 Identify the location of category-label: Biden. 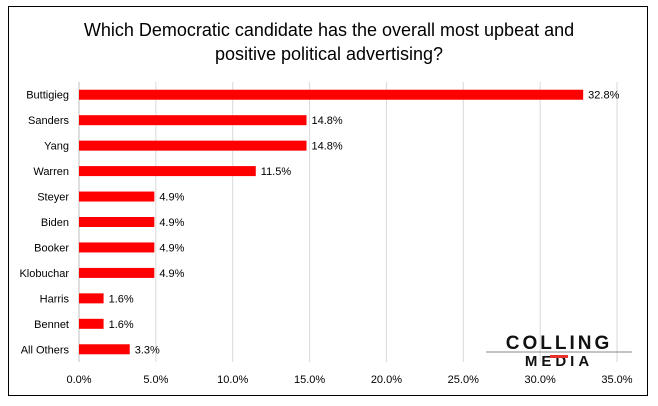
(55, 223).